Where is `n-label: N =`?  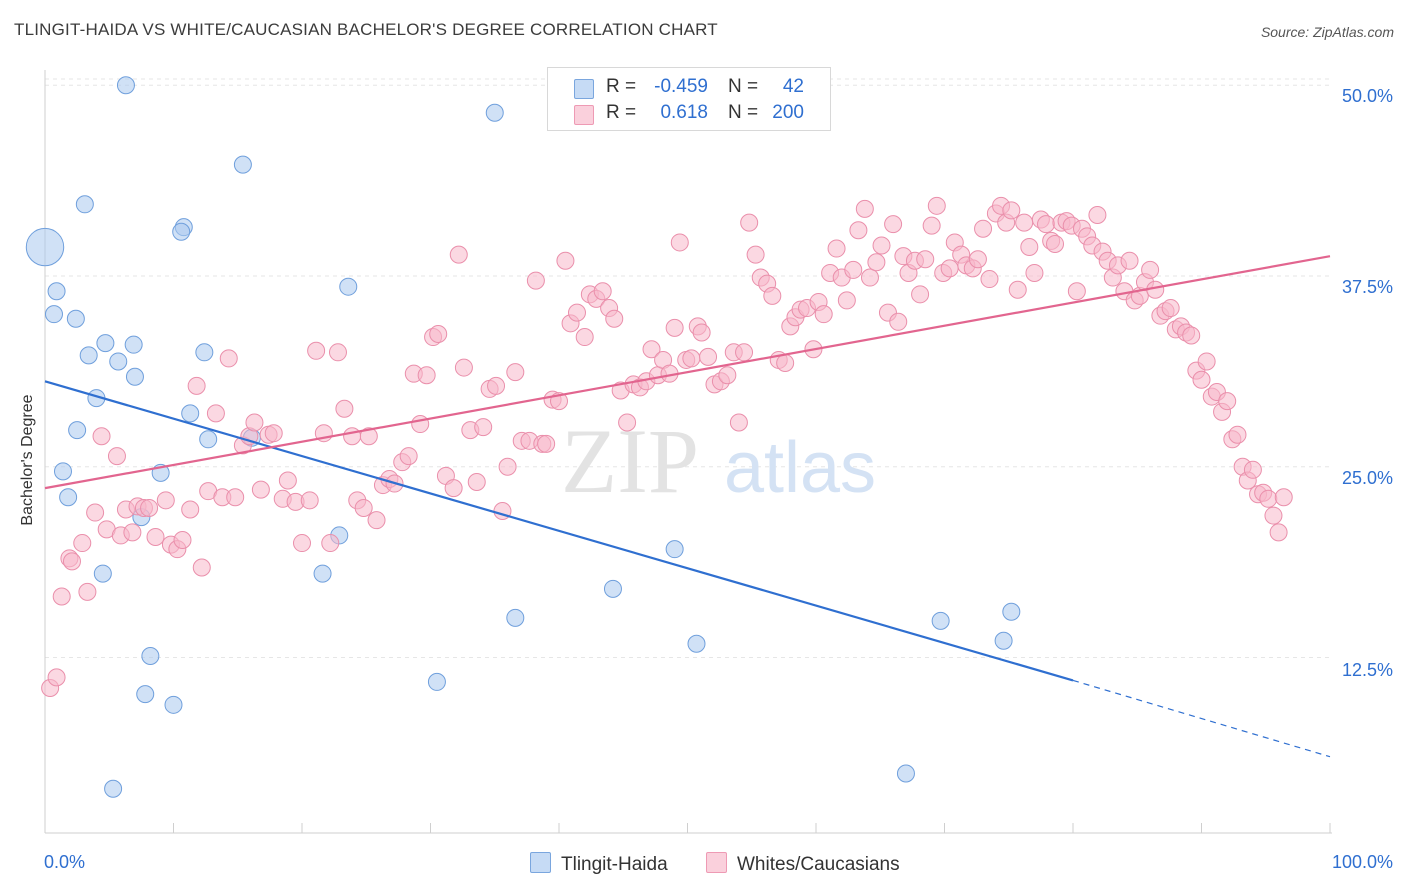 n-label: N = is located at coordinates (743, 112).